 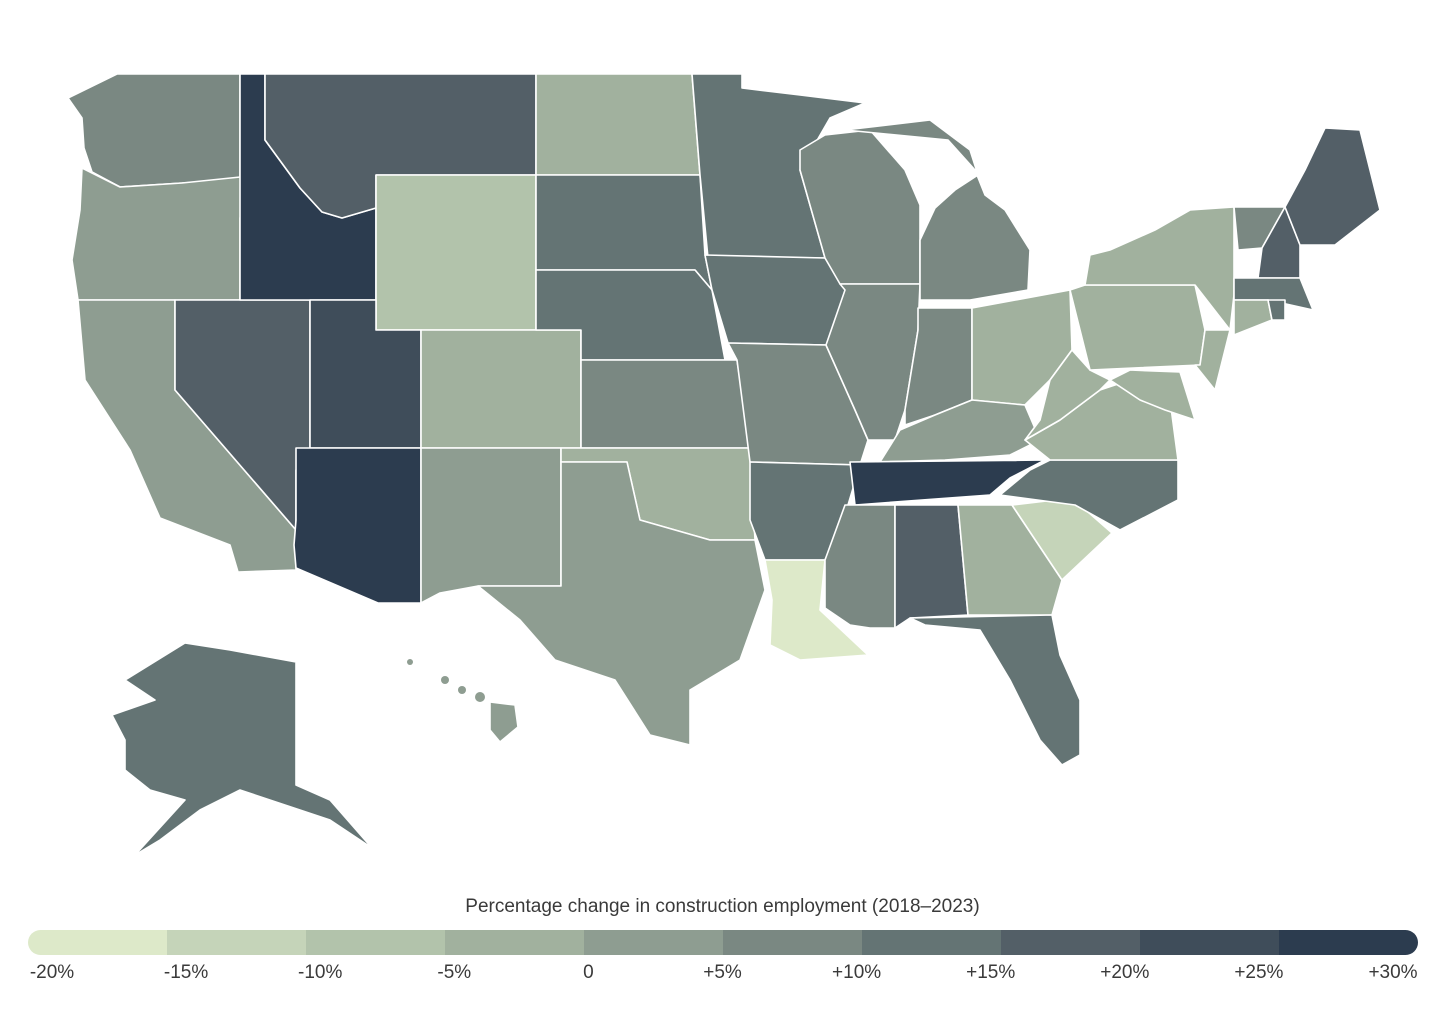 I want to click on state-new-hampshire, so click(x=1279, y=242).